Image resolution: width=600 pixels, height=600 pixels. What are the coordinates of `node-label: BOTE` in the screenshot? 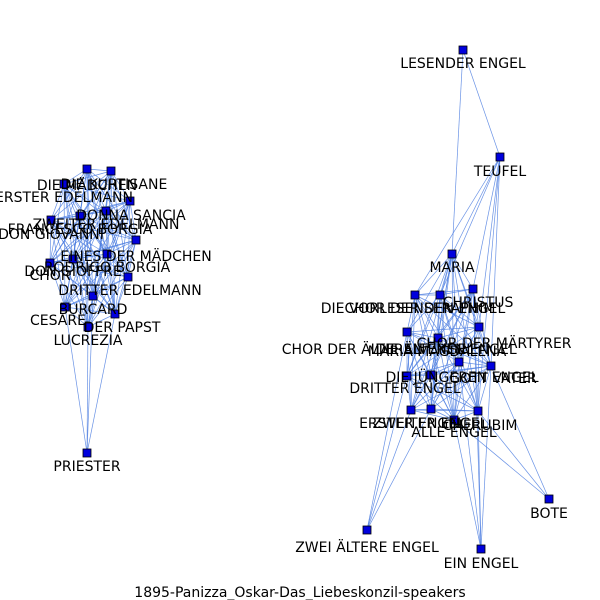 It's located at (549, 514).